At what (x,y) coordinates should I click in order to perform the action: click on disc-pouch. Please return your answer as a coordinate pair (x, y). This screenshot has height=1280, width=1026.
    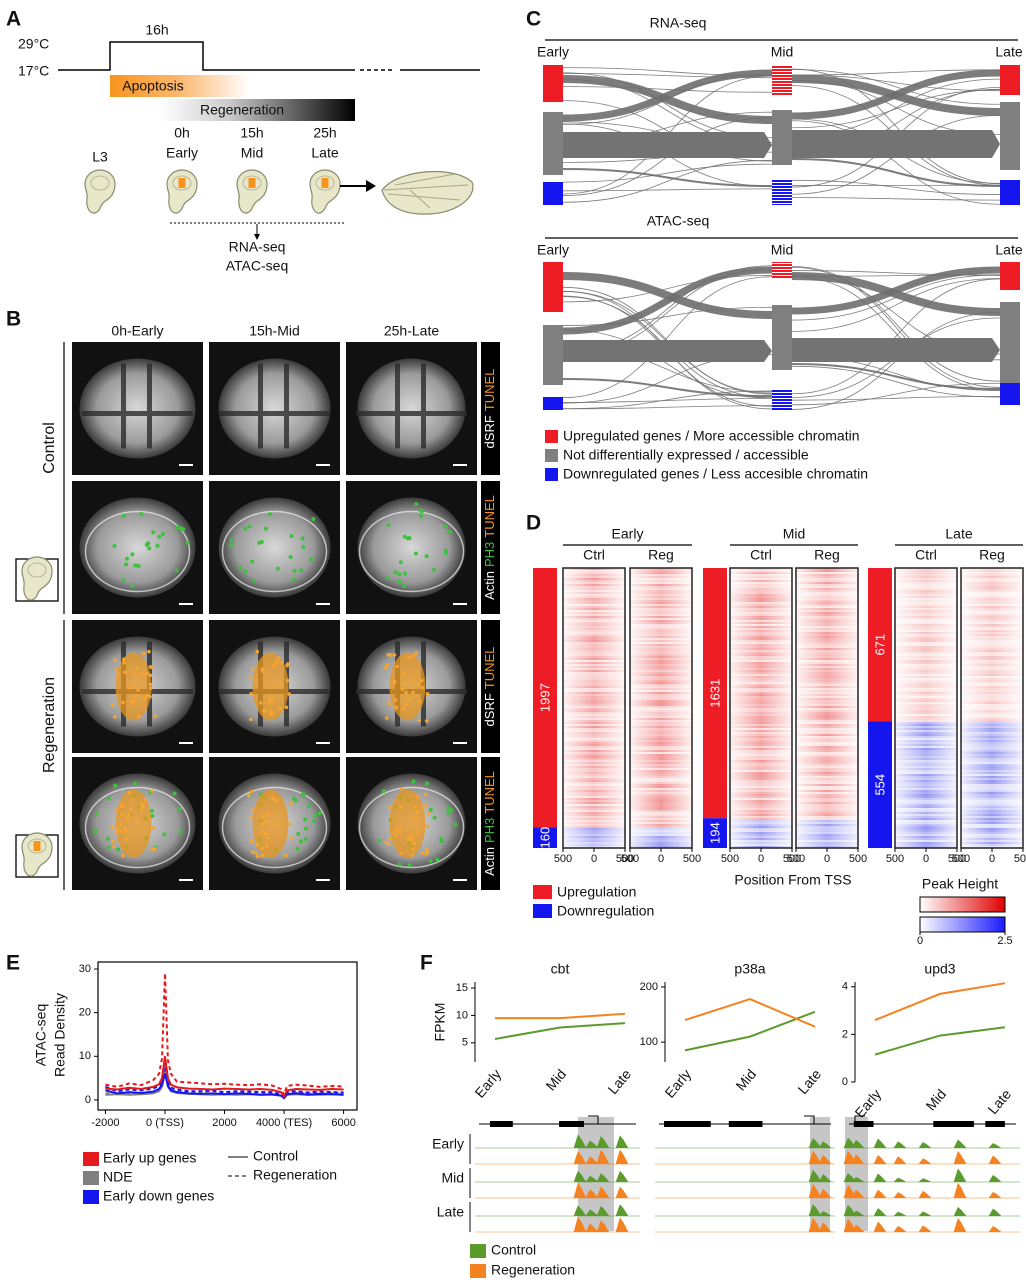
    Looking at the image, I should click on (100, 183).